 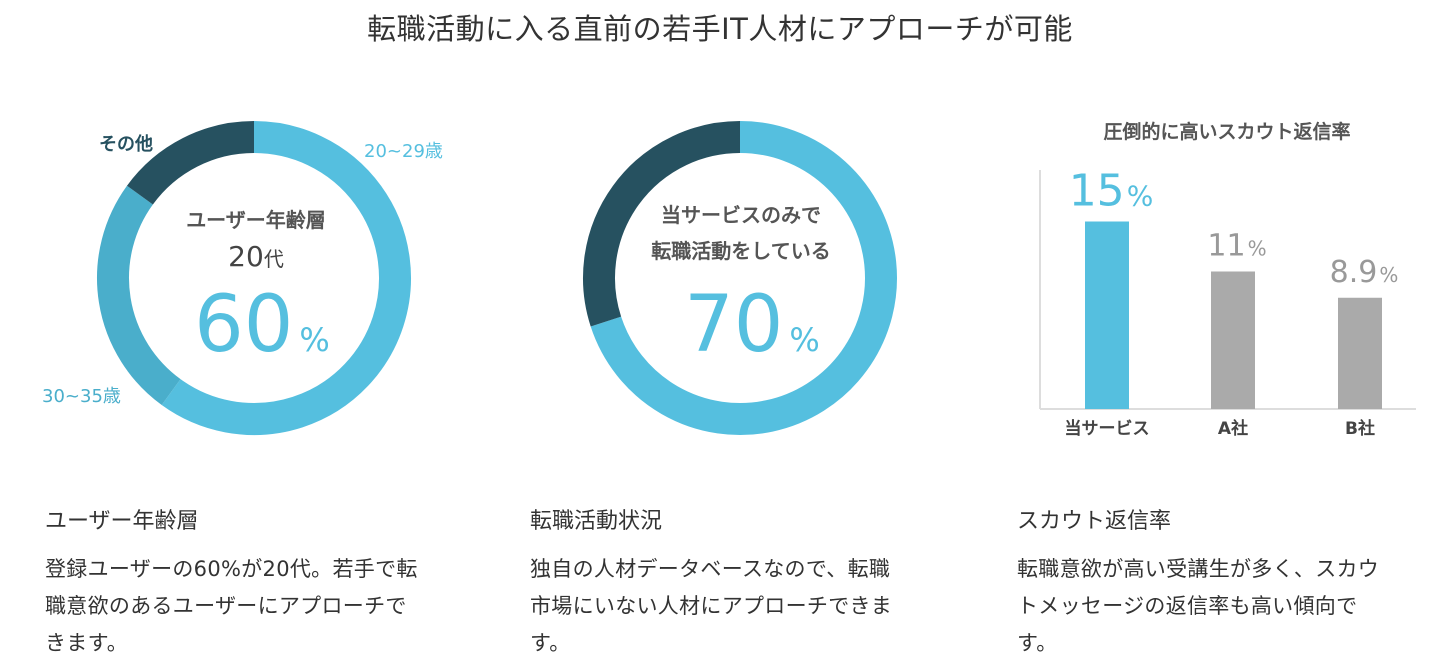 What do you see at coordinates (122, 521) in the screenshot?
I see `age-heading: ユーザー年齢層` at bounding box center [122, 521].